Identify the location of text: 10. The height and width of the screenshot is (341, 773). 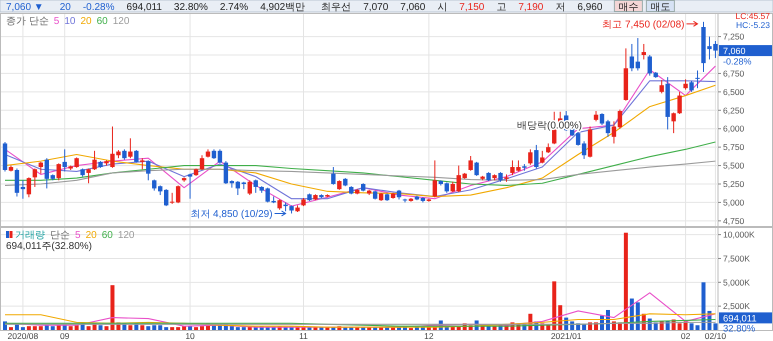
(70, 21).